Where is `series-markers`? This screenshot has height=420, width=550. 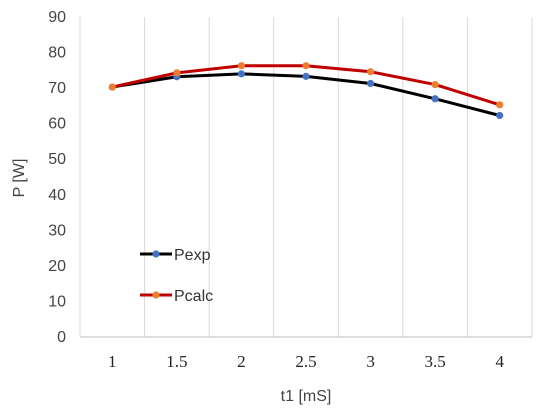
series-markers is located at coordinates (306, 91).